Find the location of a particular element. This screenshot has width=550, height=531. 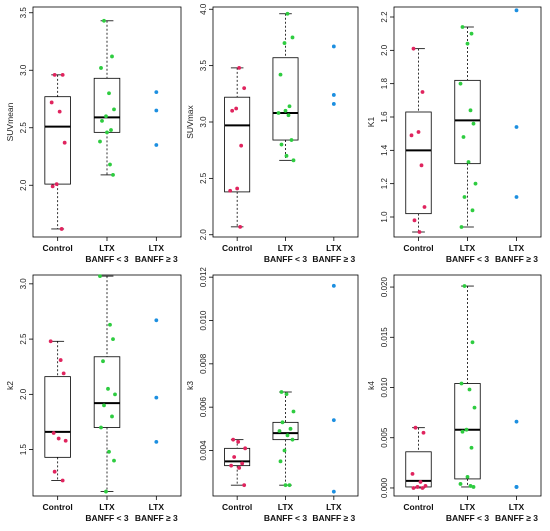

y-tick-label: 0.008 is located at coordinates (203, 363).